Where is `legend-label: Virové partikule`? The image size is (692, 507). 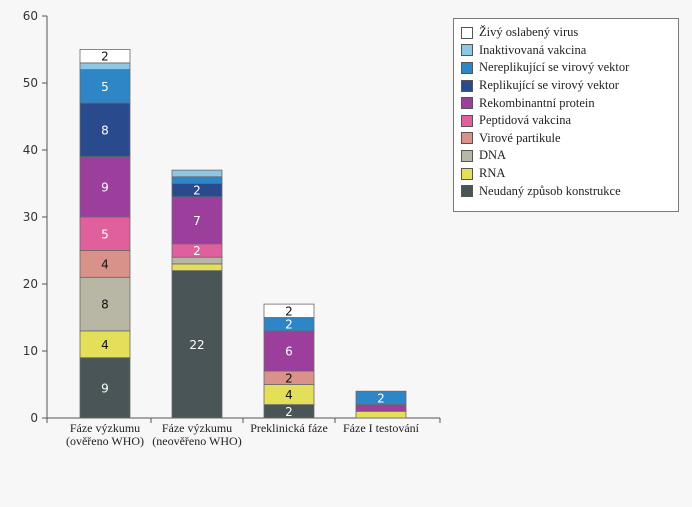
legend-label: Virové partikule is located at coordinates (520, 137).